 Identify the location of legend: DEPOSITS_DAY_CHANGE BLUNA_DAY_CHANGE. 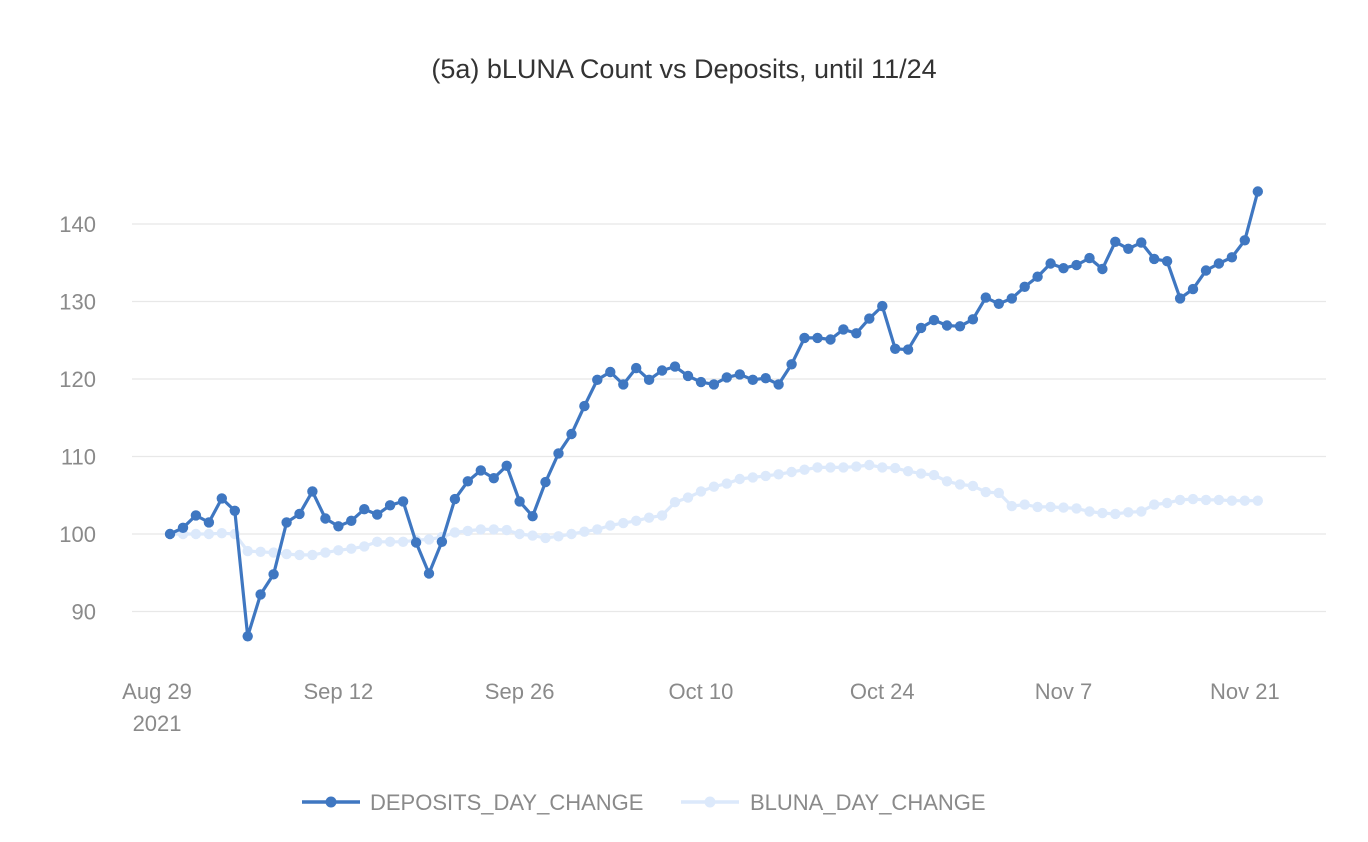
(644, 802).